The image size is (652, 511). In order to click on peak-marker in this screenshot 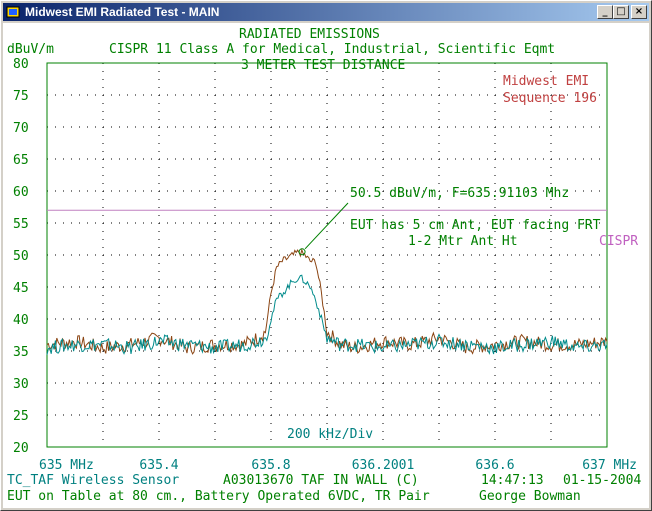, I will do `click(323, 229)`.